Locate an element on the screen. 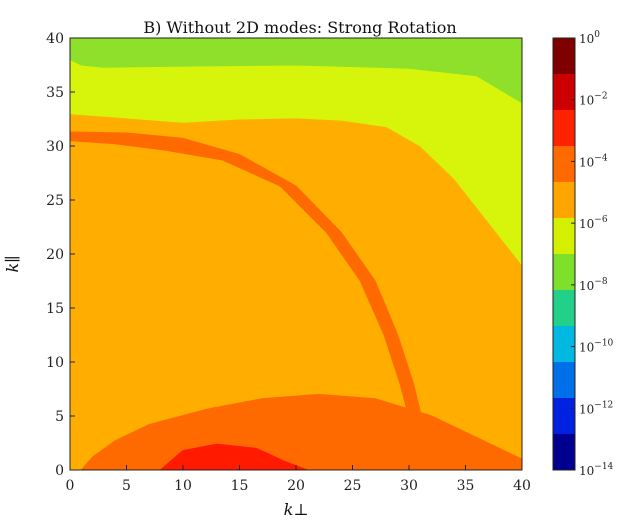 This screenshot has height=520, width=634. colorbar-frame is located at coordinates (564, 254).